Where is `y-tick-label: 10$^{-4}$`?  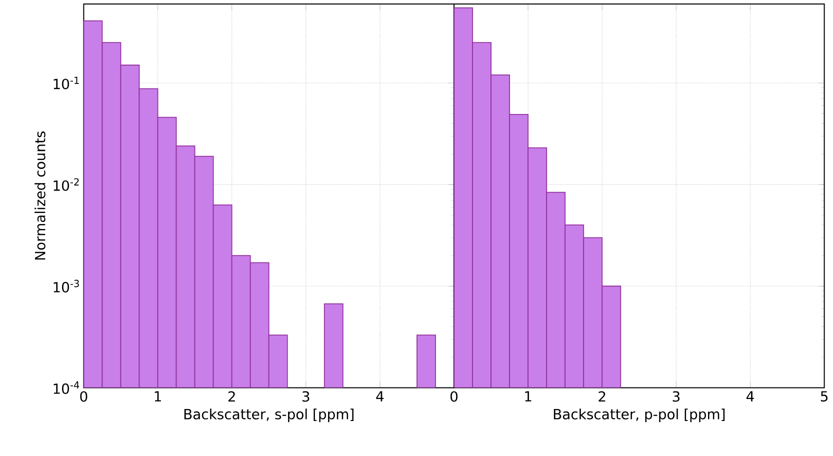 y-tick-label: 10$^{-4}$ is located at coordinates (67, 387).